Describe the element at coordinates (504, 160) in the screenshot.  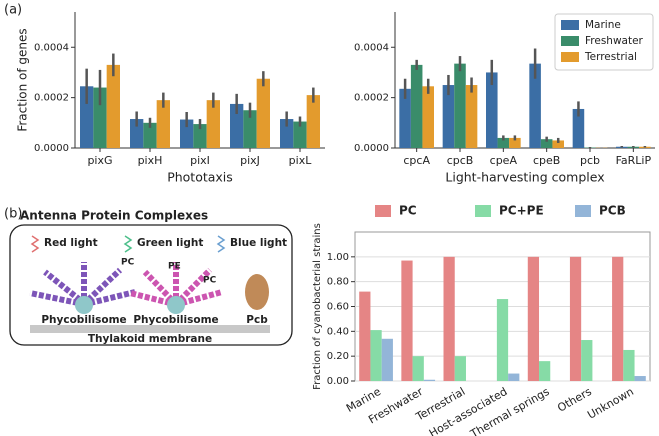
I see `x-tick-label: cpeA` at that location.